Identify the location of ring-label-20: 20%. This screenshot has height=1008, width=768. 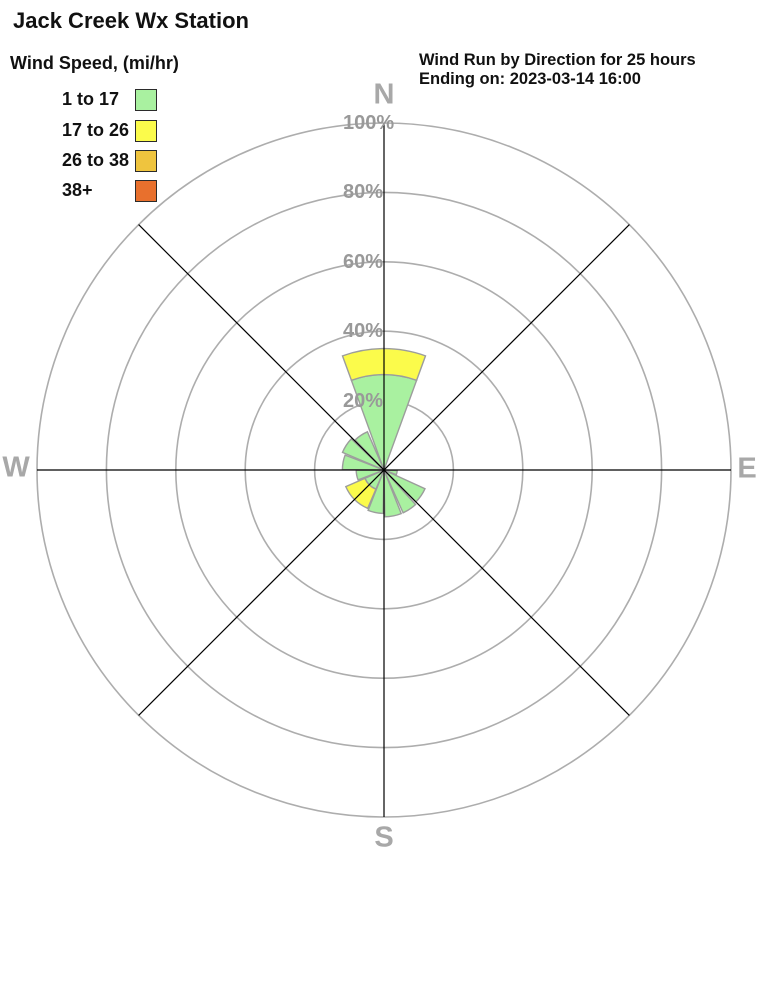
(363, 401).